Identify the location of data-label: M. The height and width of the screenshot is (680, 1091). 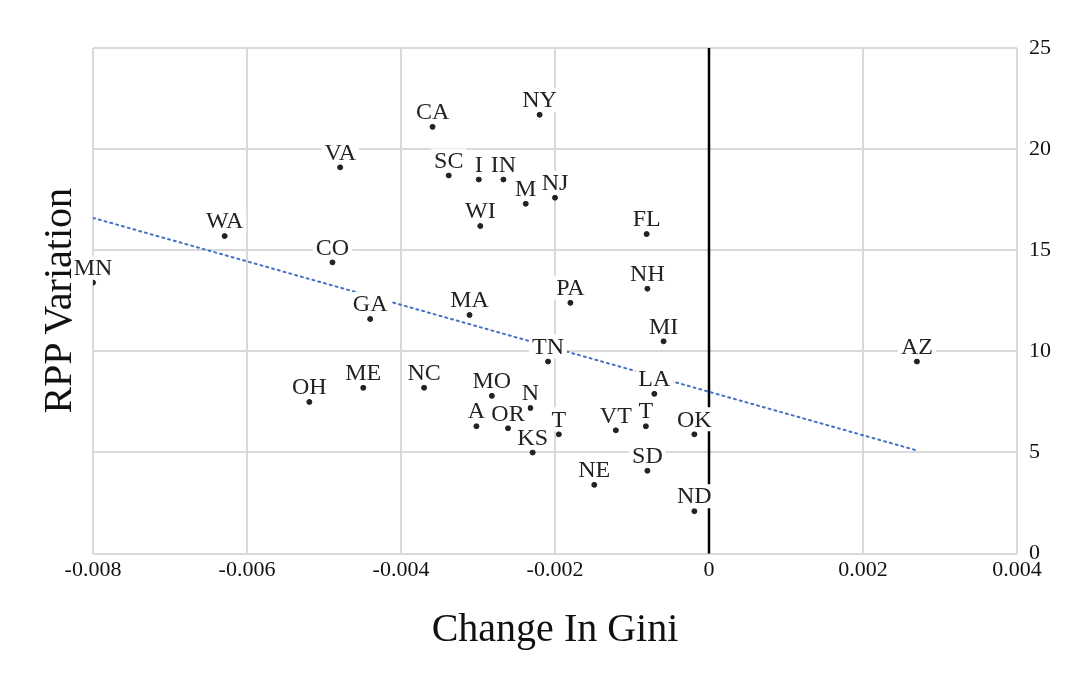
(526, 188).